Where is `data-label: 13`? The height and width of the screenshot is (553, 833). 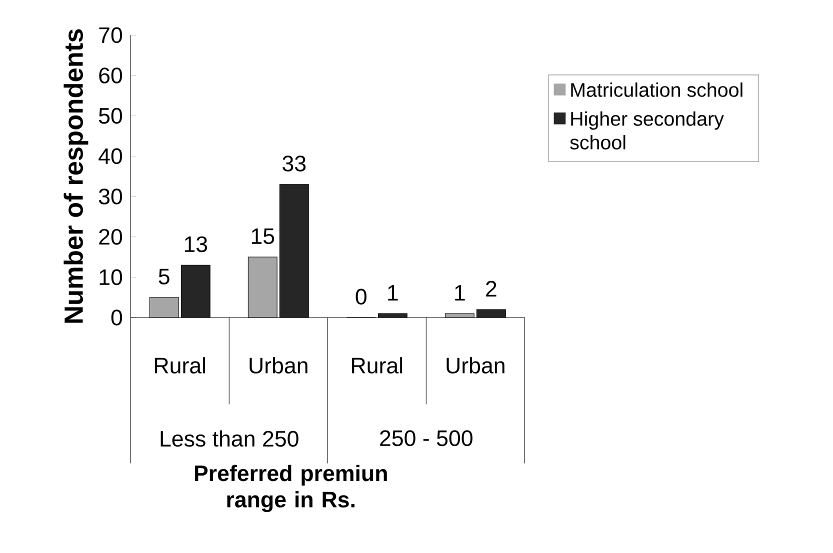 data-label: 13 is located at coordinates (196, 244).